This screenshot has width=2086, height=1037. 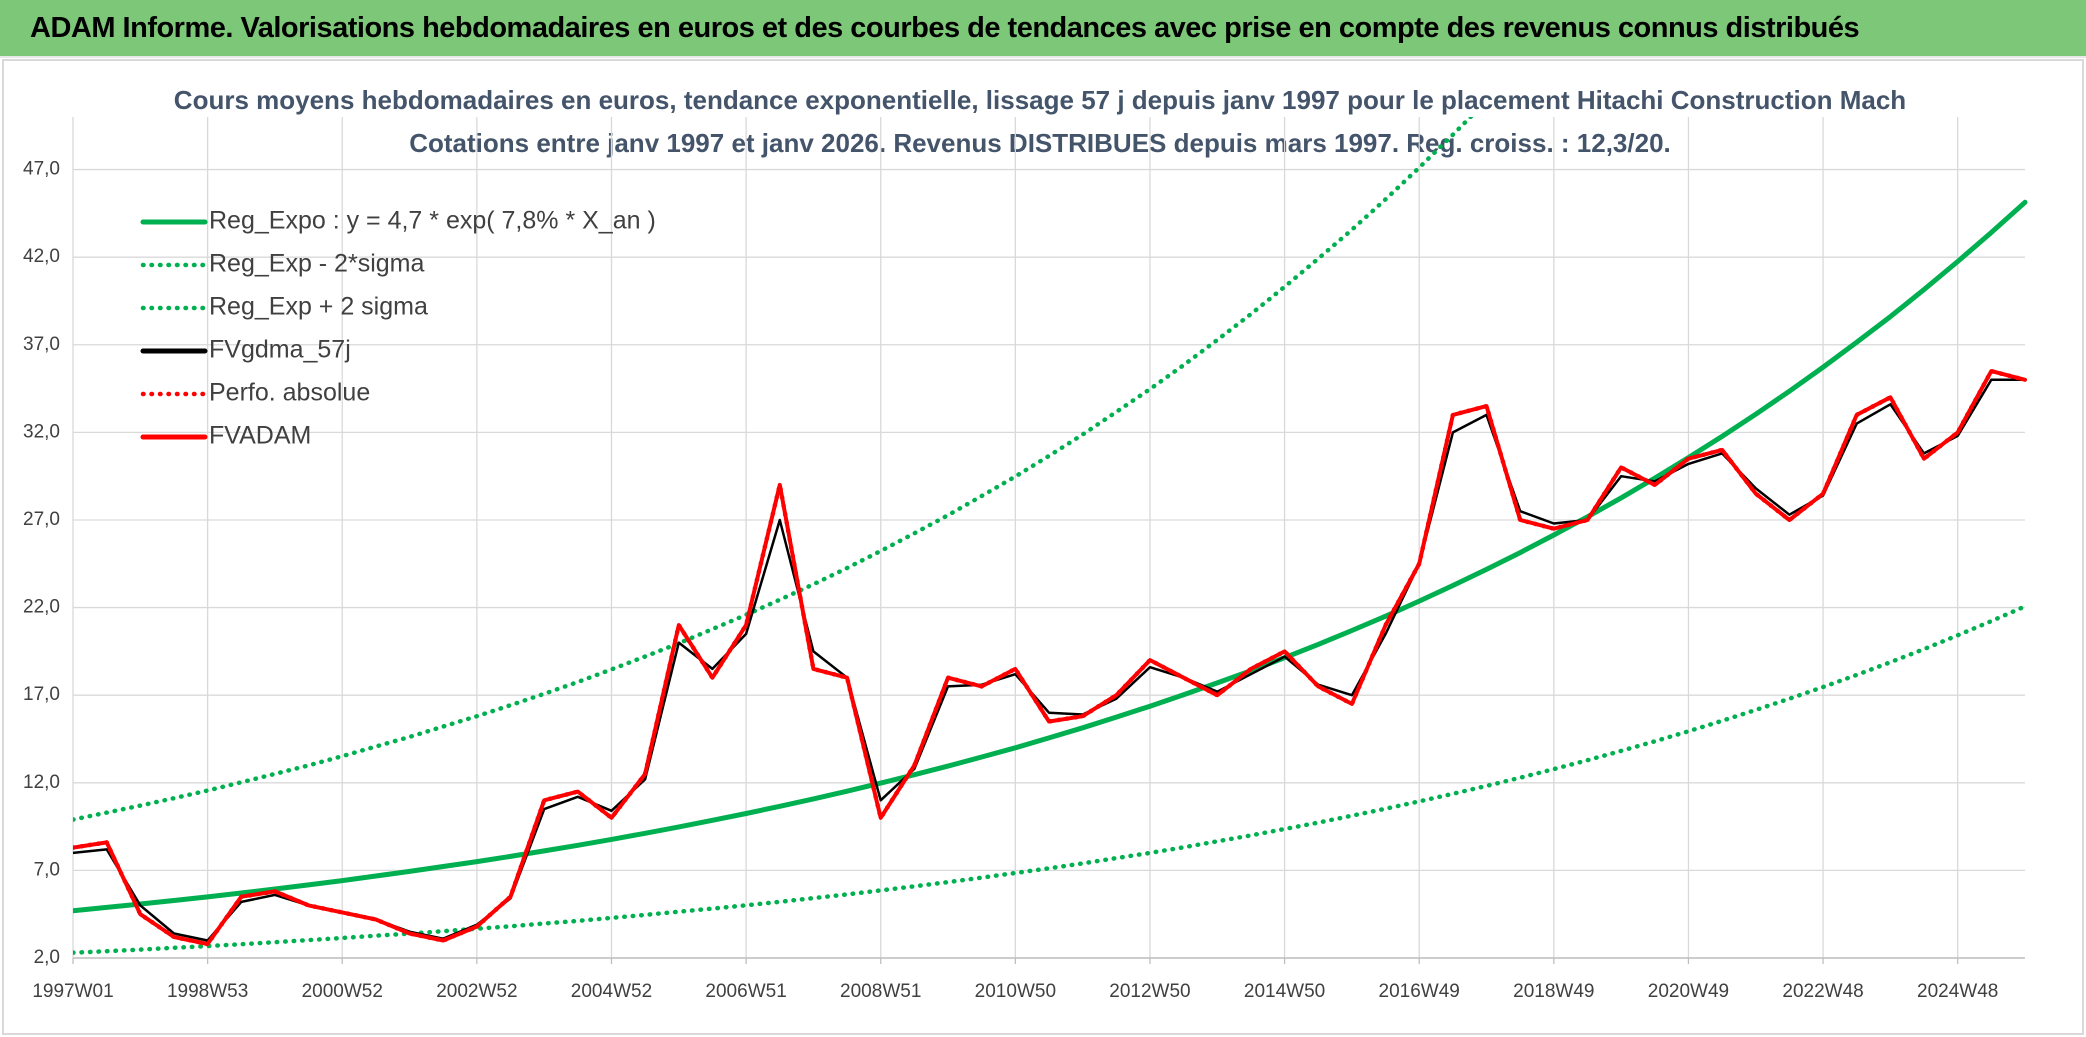 I want to click on x-tick-label: 2024W48, so click(x=1957, y=991).